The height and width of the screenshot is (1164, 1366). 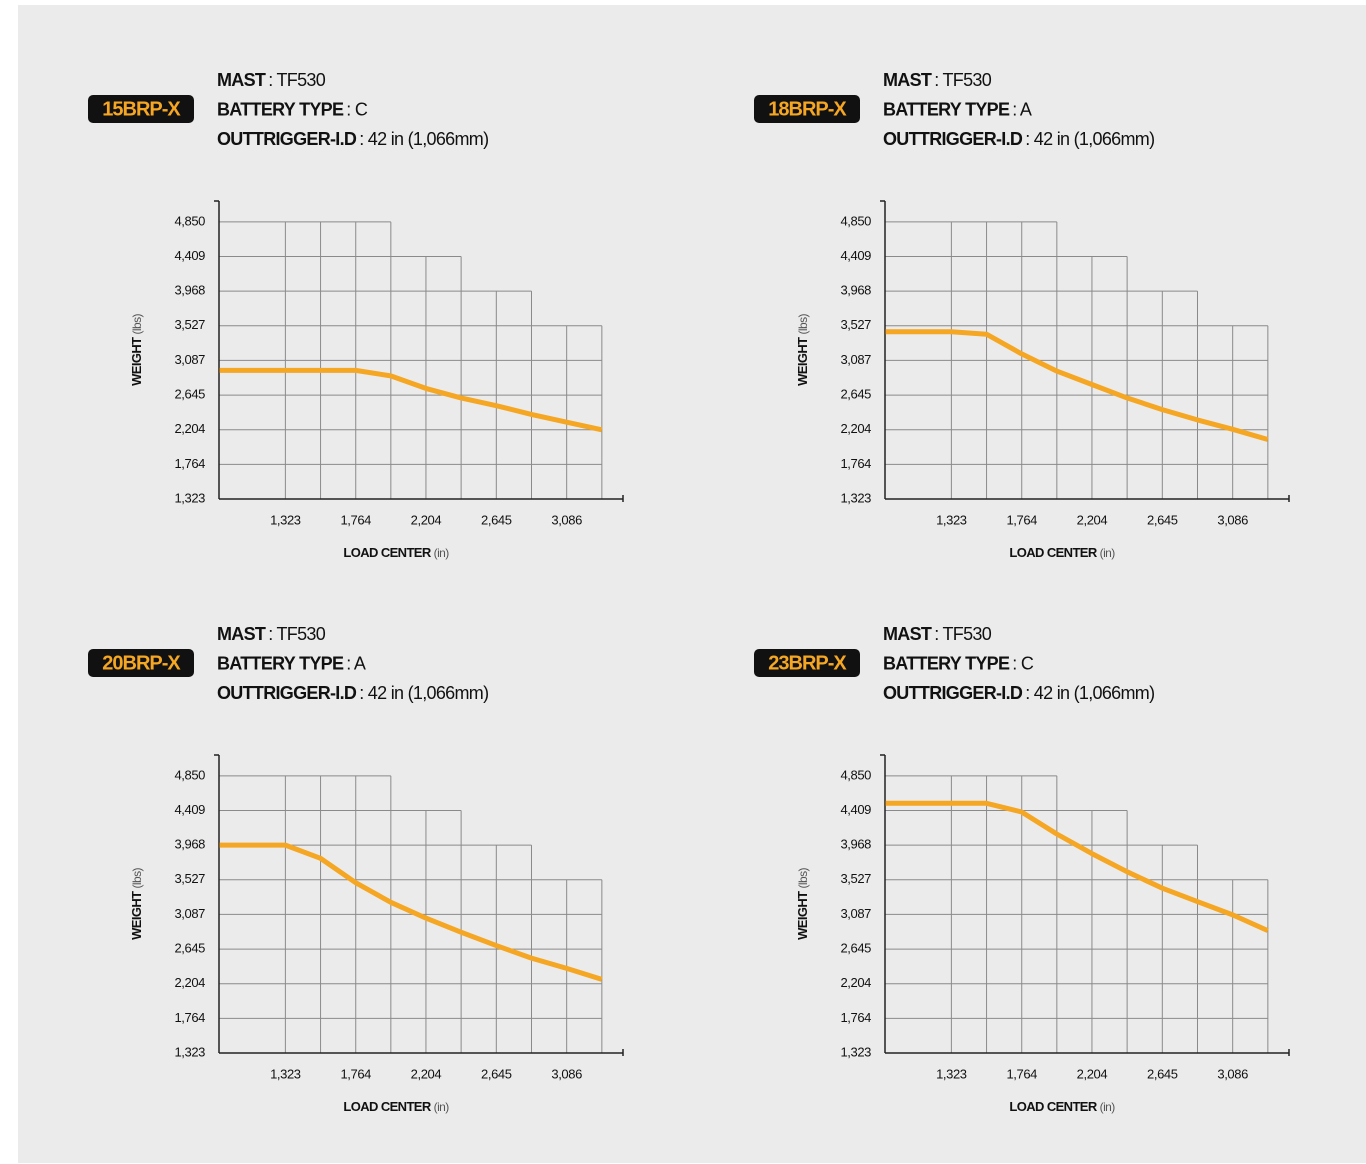 I want to click on spec-line: BATTERY TYPE: C, so click(x=292, y=109).